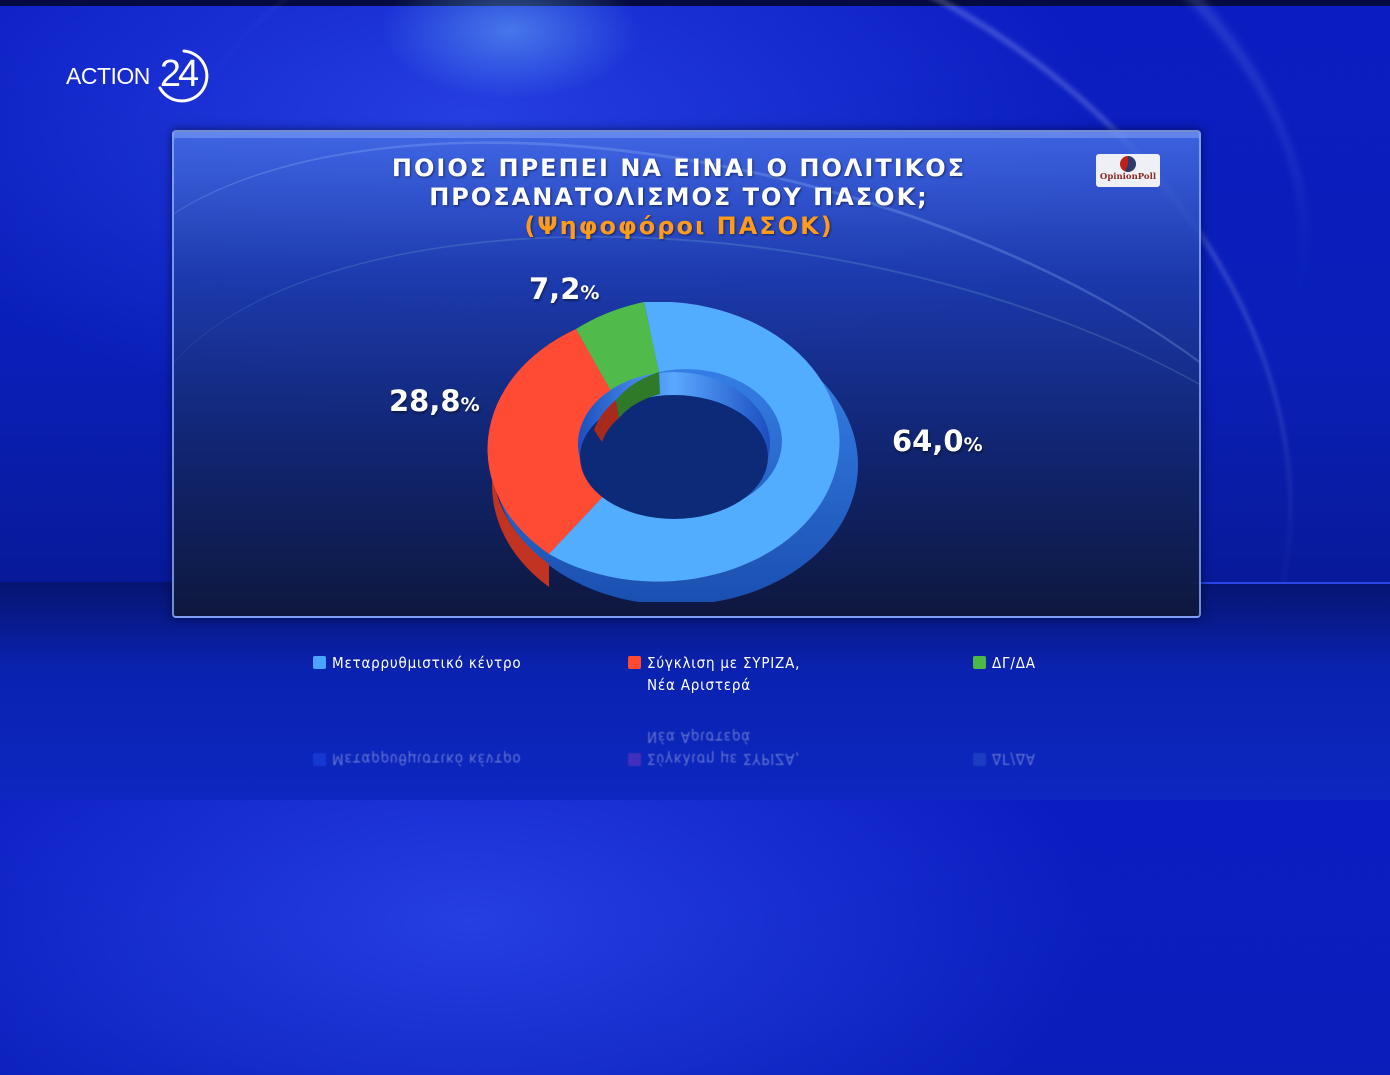  I want to click on chart-subtitle: (Ψηφοφόροι ΠΑΣΟΚ), so click(679, 226).